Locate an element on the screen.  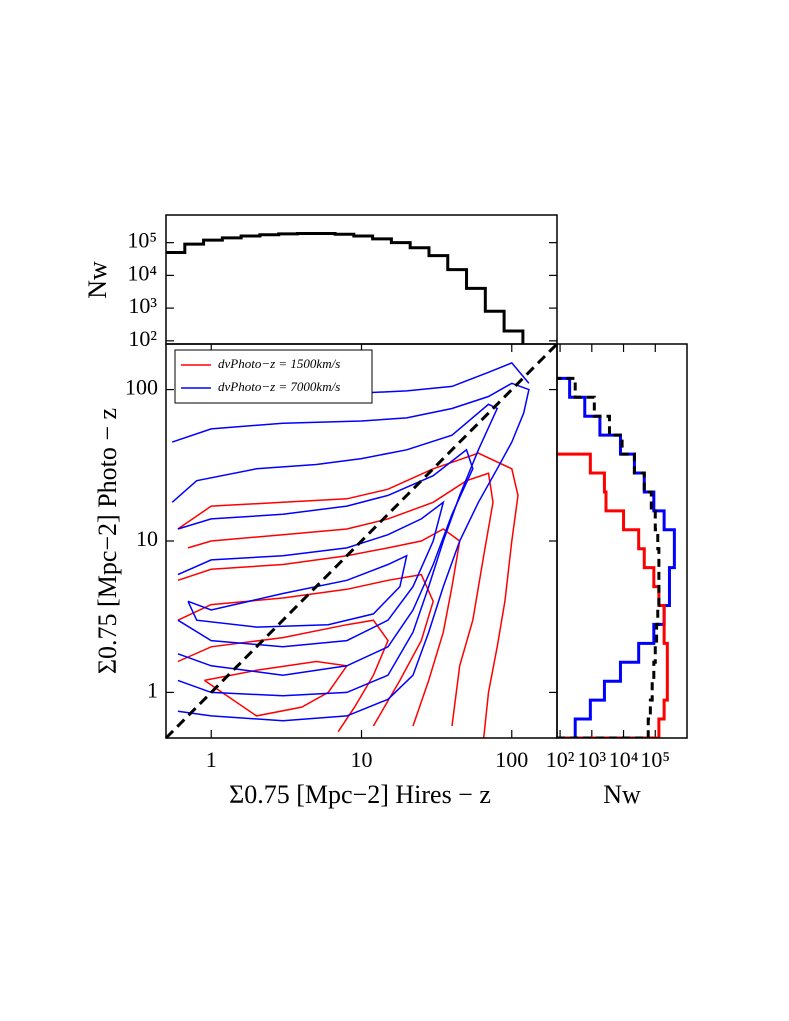
y-tick-label: 10⁴ is located at coordinates (142, 272).